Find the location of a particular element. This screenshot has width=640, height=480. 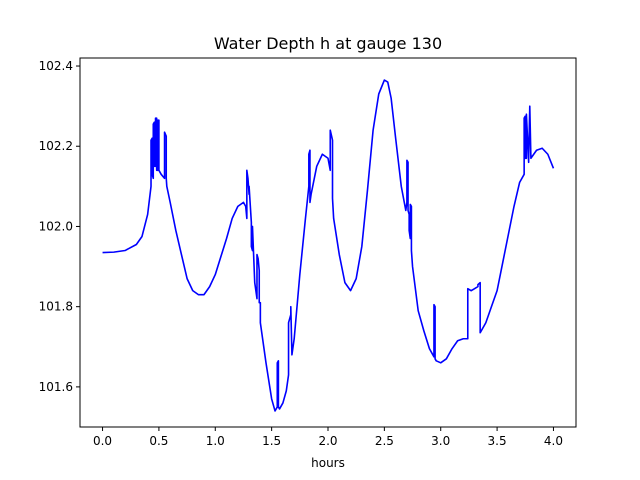

x-tick-label: 4.0 is located at coordinates (553, 441).